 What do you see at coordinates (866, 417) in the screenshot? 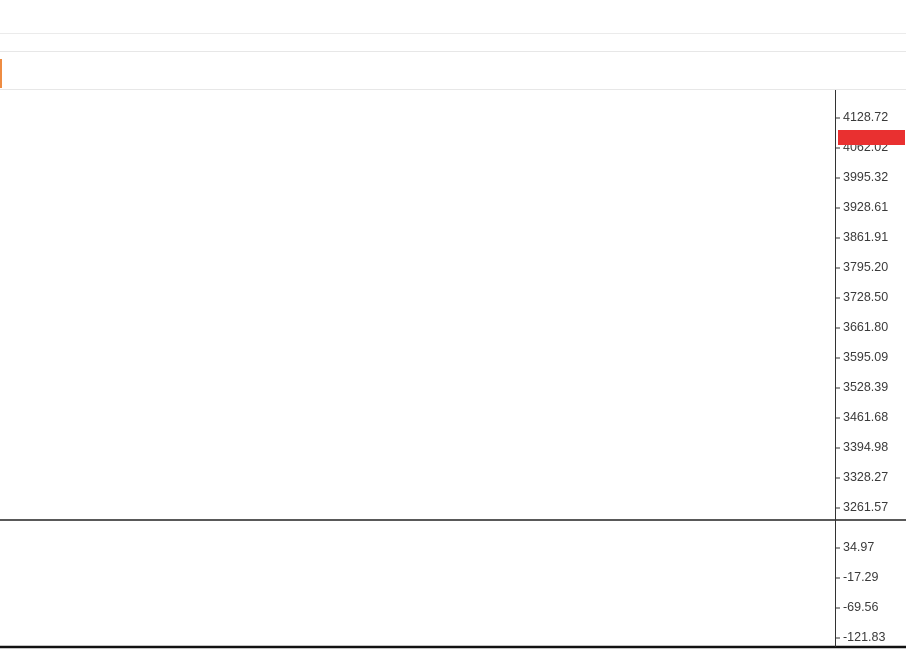
I see `axis-label: 3461.68` at bounding box center [866, 417].